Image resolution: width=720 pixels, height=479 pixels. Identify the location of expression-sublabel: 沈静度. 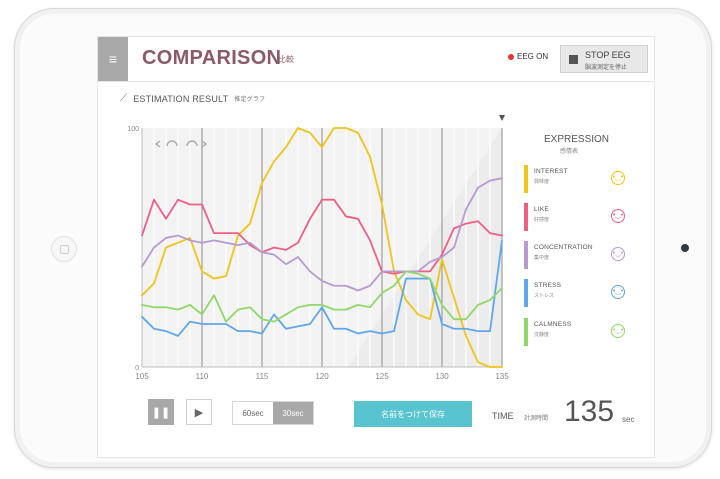
(542, 335).